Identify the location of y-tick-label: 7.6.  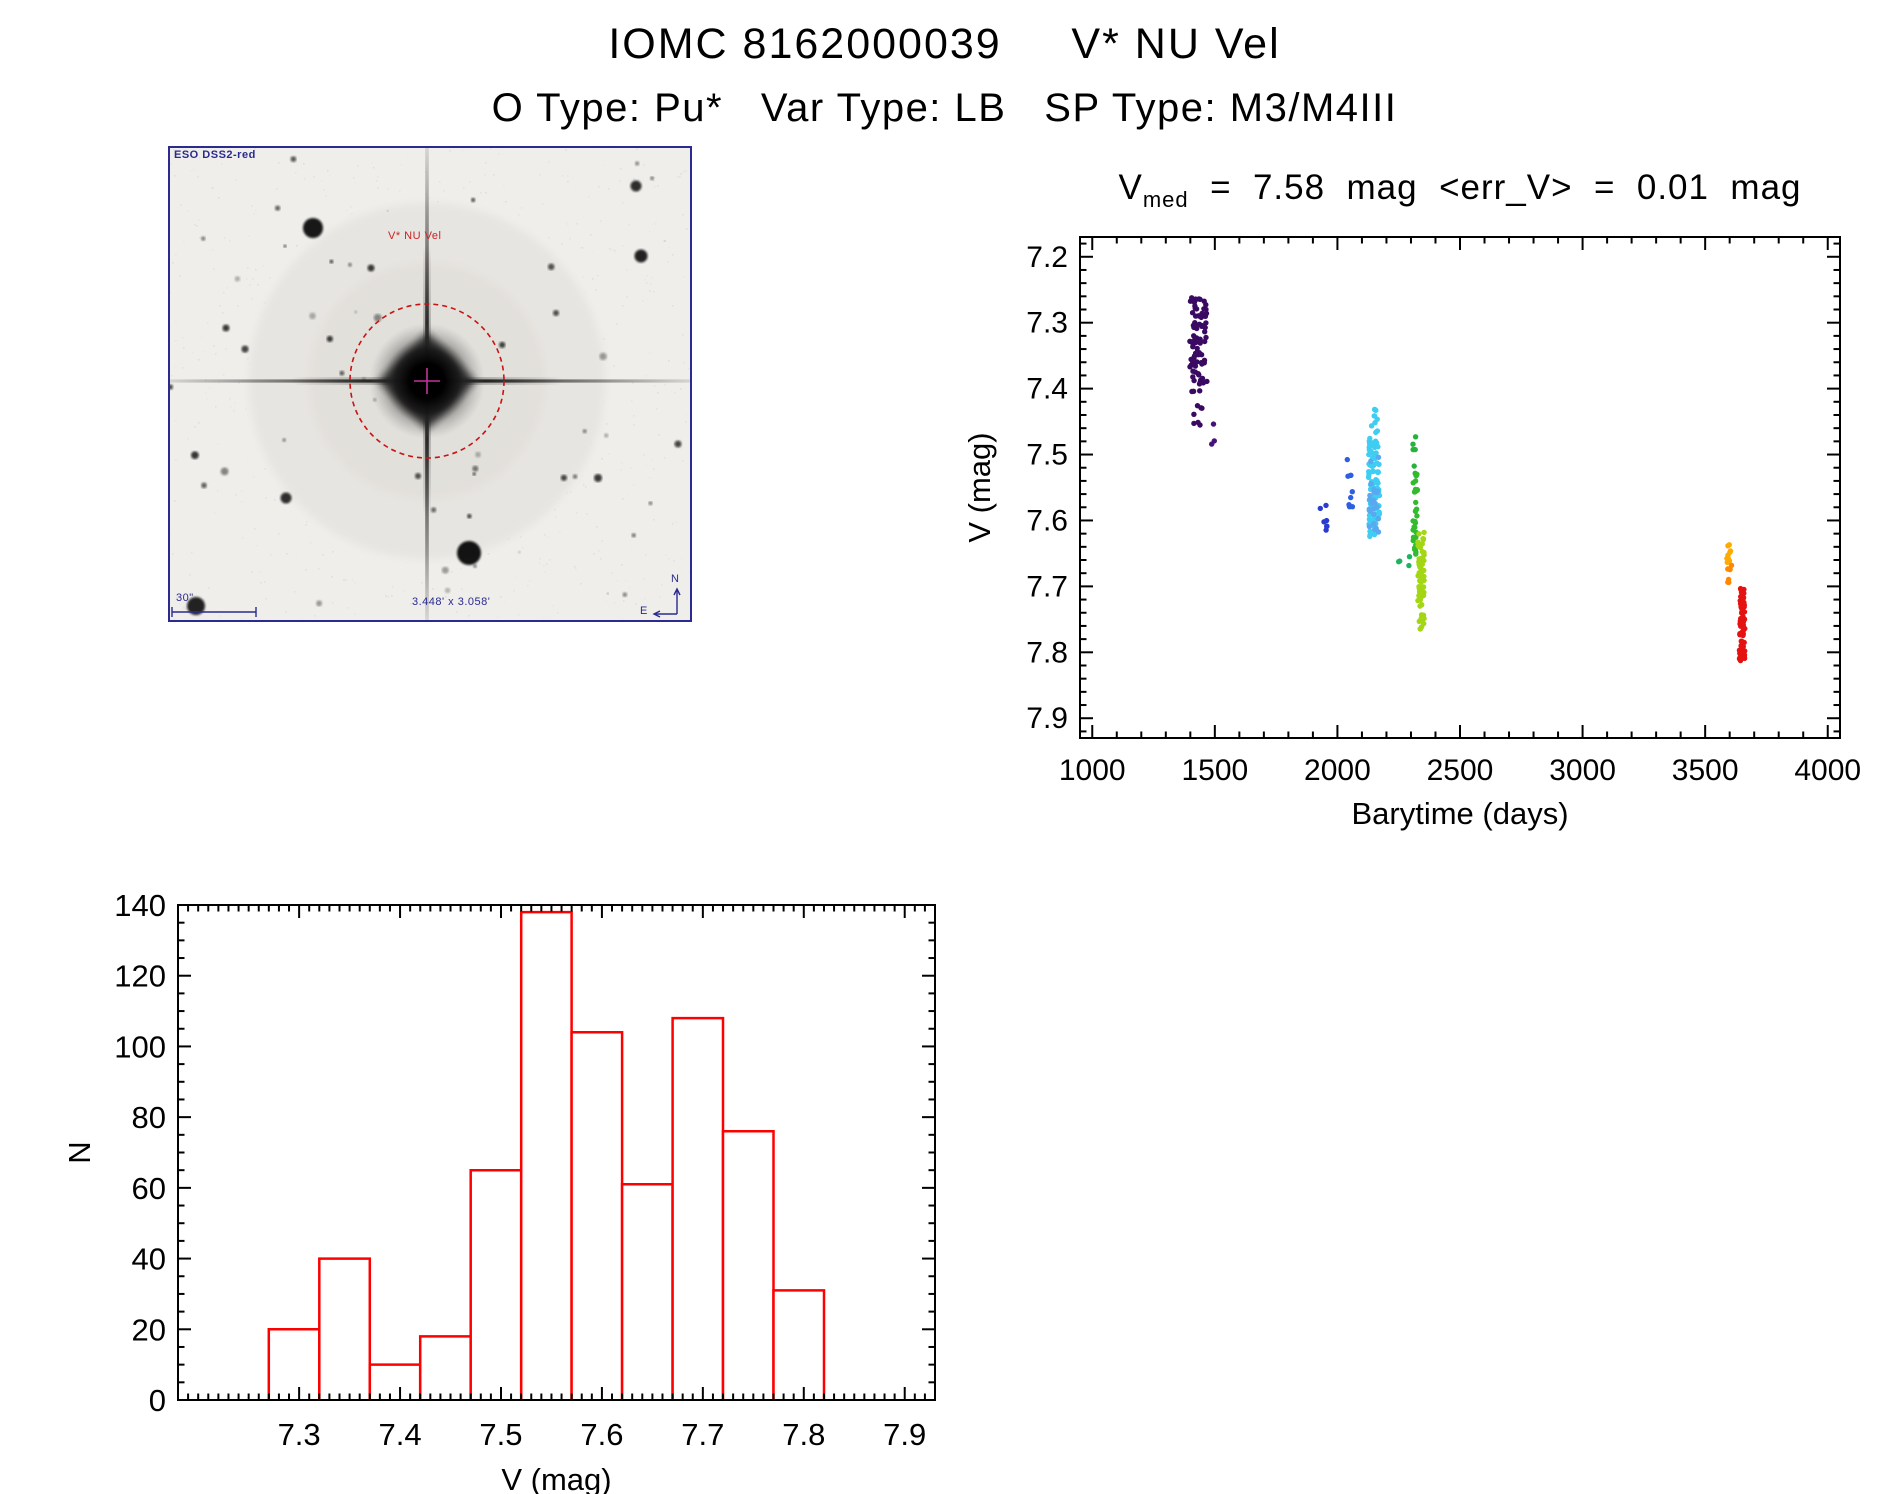
(1047, 520).